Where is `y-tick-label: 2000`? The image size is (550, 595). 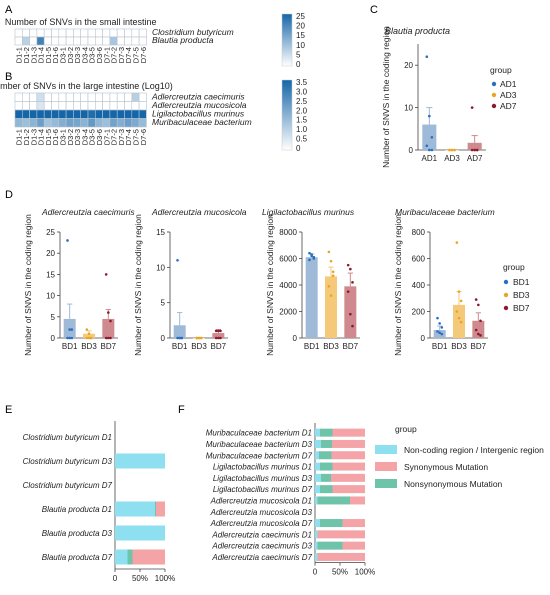 y-tick-label: 2000 is located at coordinates (288, 312).